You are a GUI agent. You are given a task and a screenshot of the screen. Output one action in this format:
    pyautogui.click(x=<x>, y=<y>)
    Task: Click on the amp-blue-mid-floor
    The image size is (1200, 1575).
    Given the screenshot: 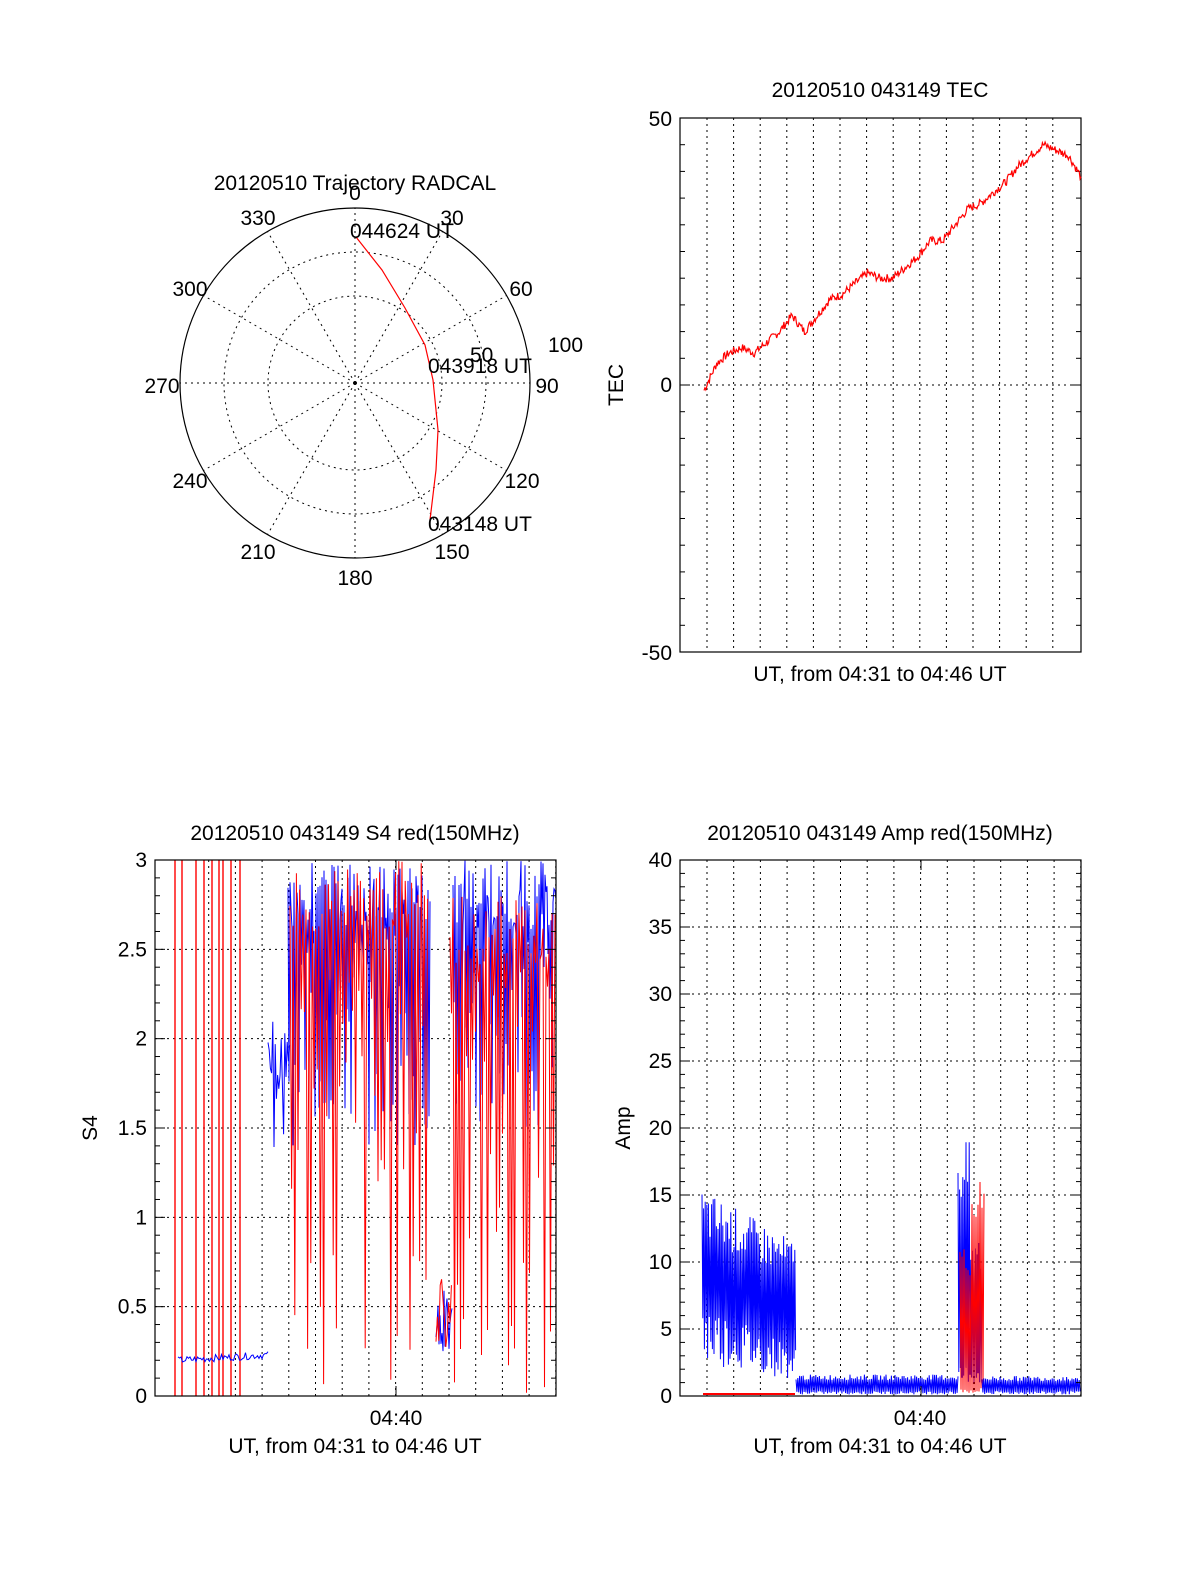 What is the action you would take?
    pyautogui.click(x=877, y=1384)
    